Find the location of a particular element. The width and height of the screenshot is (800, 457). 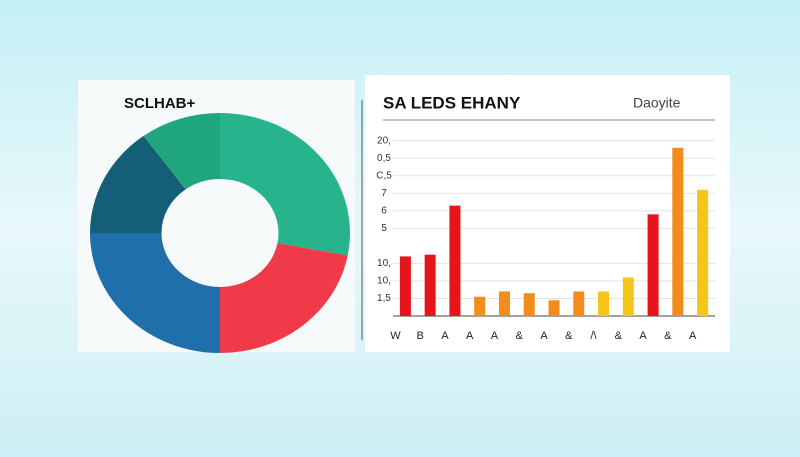

x-tick-label: W is located at coordinates (395, 336).